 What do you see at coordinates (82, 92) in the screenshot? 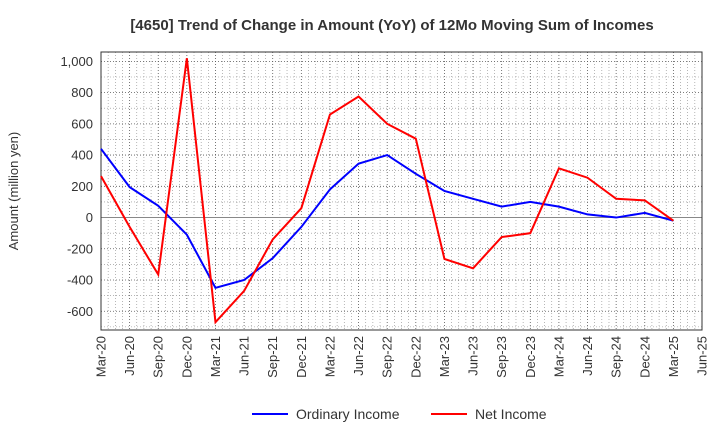
I see `y-tick-label: 800` at bounding box center [82, 92].